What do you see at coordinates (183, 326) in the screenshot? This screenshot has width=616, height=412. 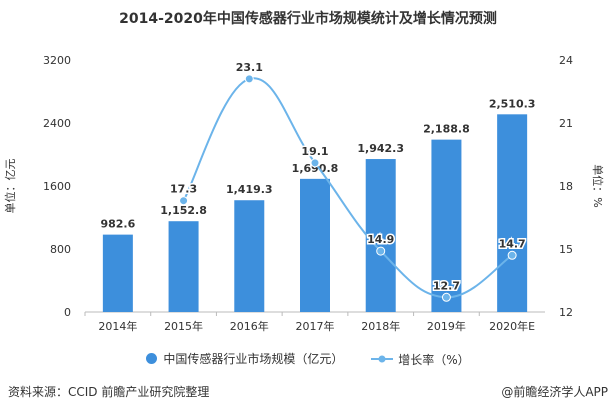 I see `x-tick-label: 2015年` at bounding box center [183, 326].